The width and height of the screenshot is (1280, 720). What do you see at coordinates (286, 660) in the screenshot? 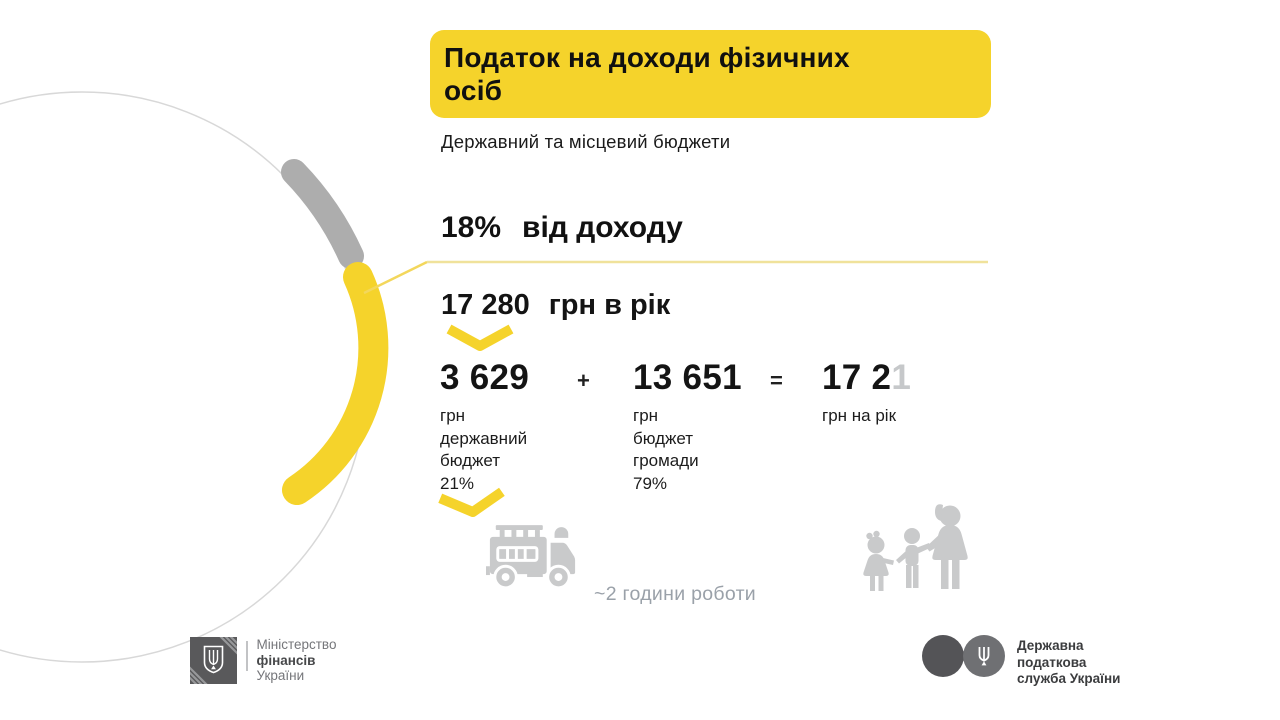
I see `minfin-text-line2: фінансів` at bounding box center [286, 660].